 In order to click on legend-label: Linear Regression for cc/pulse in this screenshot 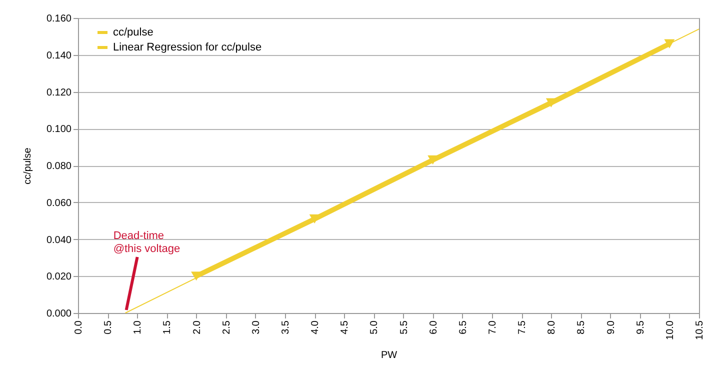, I will do `click(187, 48)`.